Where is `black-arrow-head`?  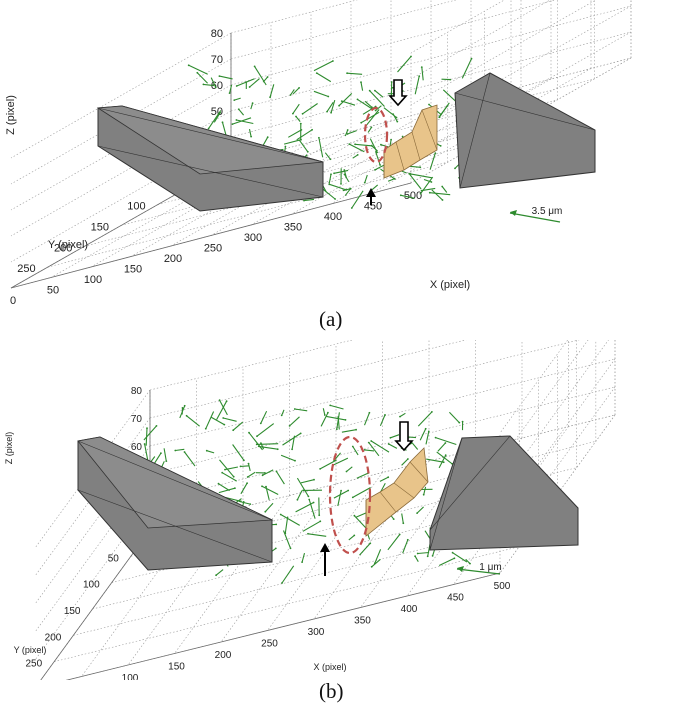 black-arrow-head is located at coordinates (325, 547).